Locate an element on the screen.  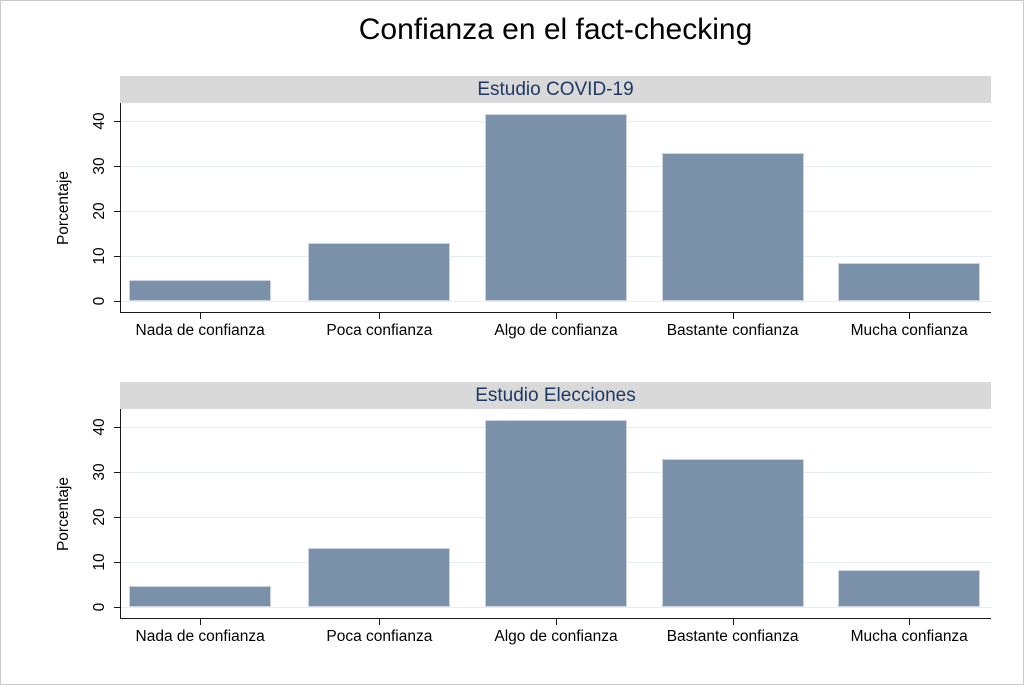
panel-title-band: Estudio COVID-19 is located at coordinates (555, 89).